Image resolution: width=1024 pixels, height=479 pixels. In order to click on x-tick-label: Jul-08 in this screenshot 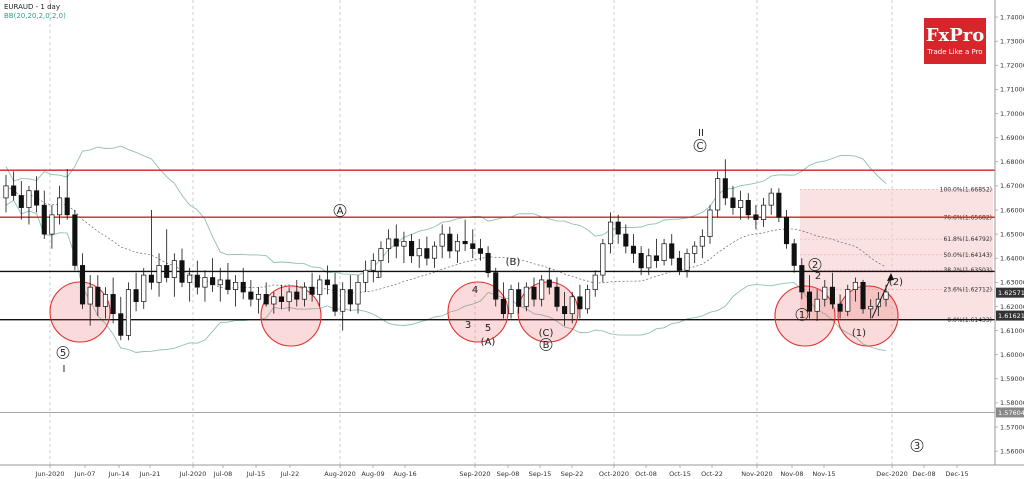, I will do `click(222, 474)`.